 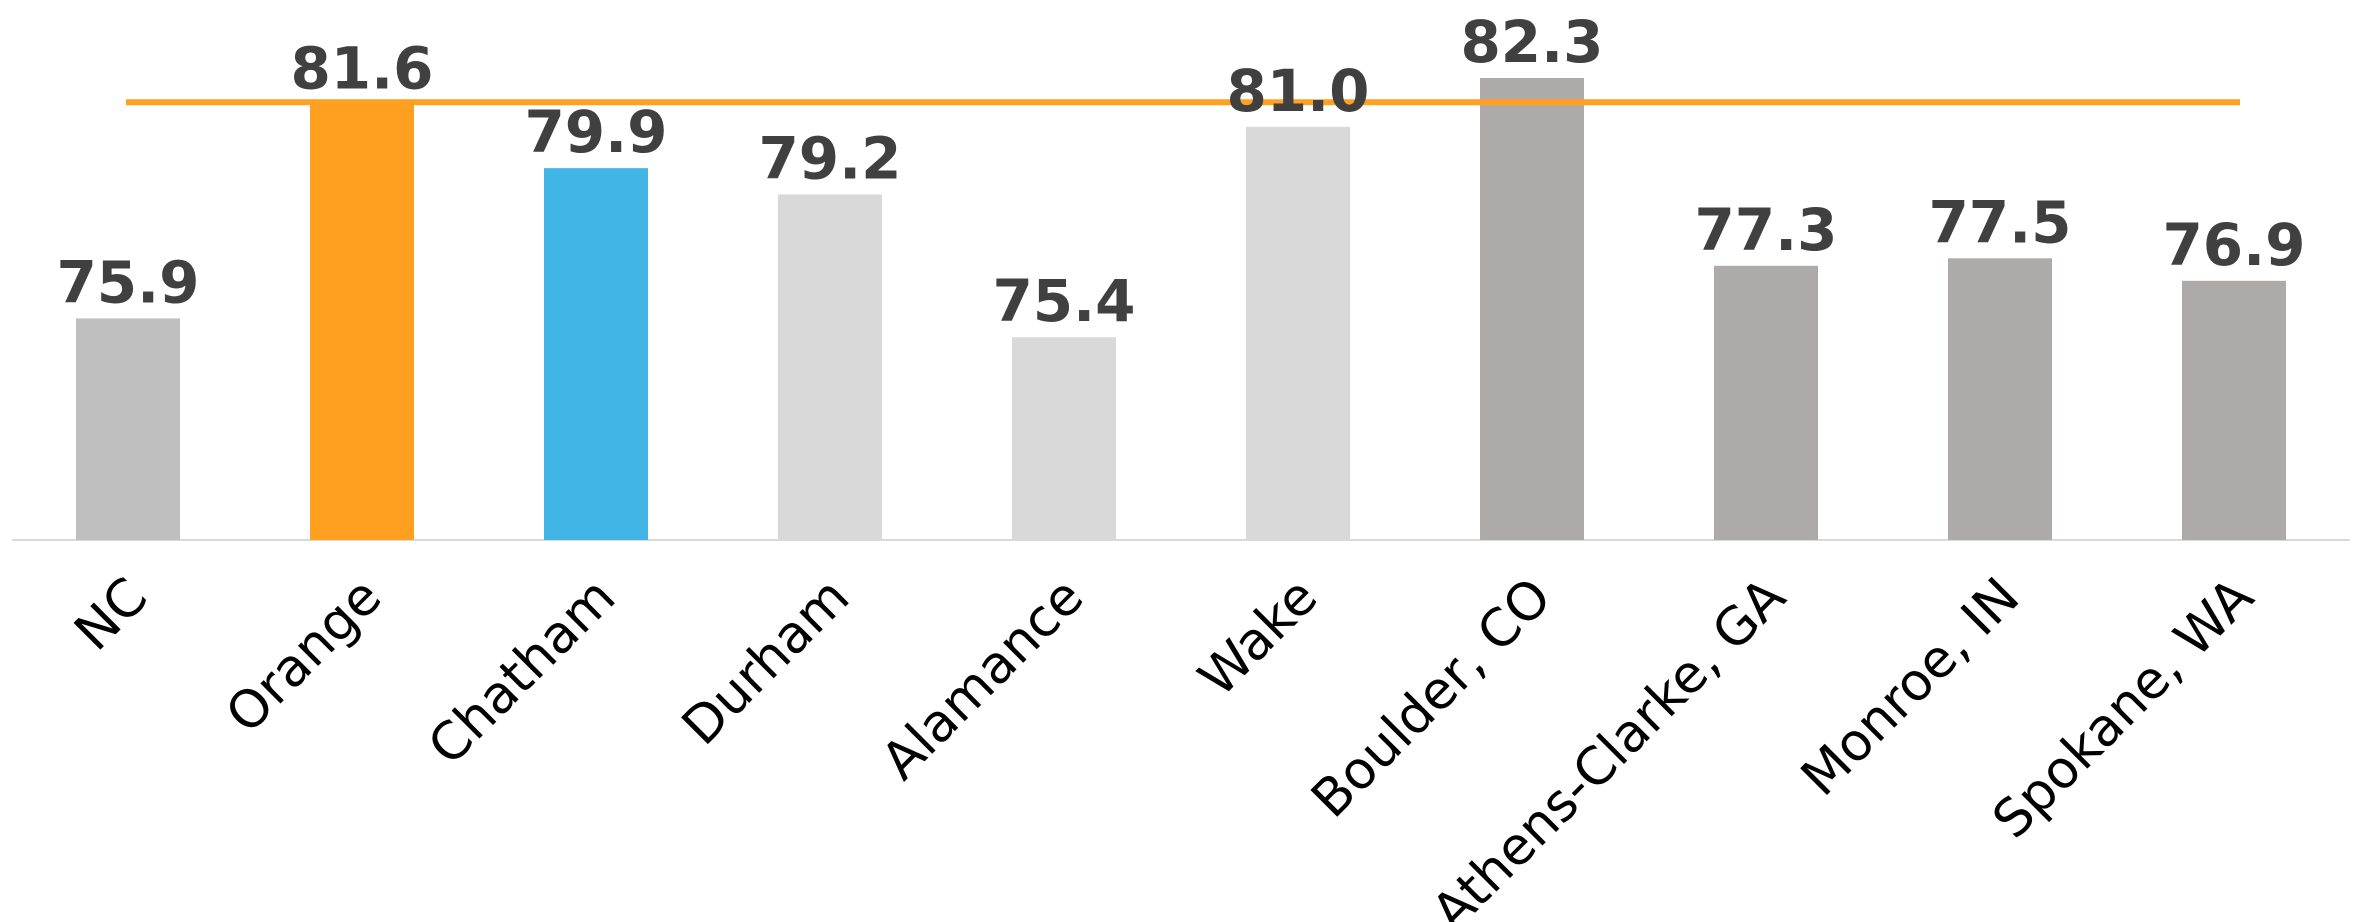 I want to click on bar-value-label: 77.3, so click(x=1765, y=230).